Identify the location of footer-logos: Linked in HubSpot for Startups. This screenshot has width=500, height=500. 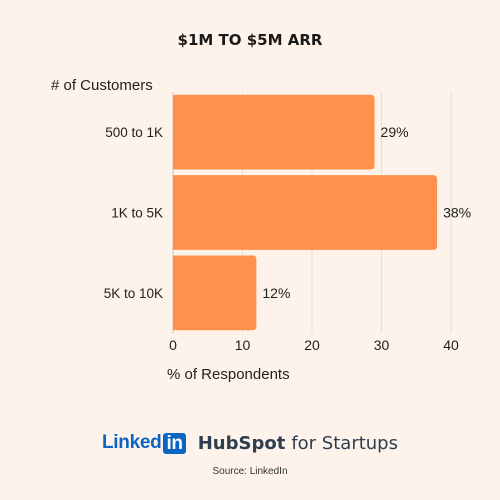
(250, 443).